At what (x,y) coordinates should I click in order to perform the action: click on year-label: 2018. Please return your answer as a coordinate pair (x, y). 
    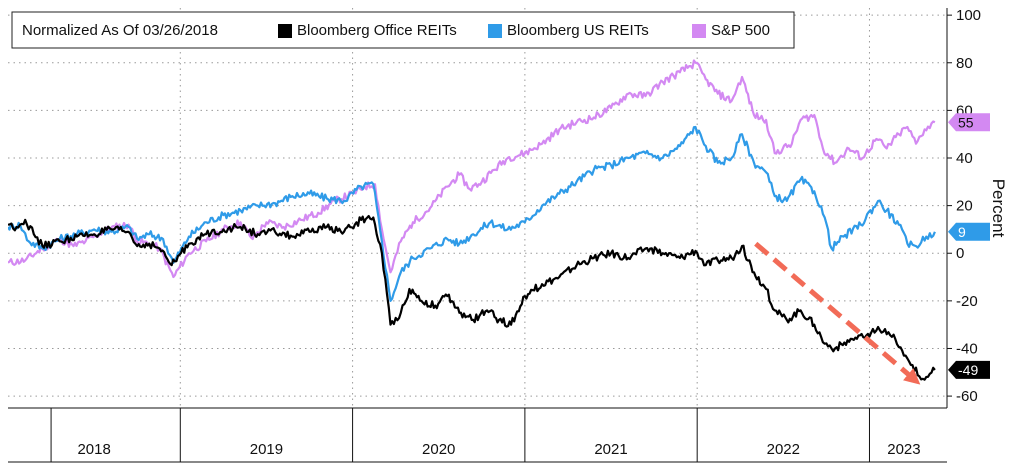
    Looking at the image, I should click on (93, 449).